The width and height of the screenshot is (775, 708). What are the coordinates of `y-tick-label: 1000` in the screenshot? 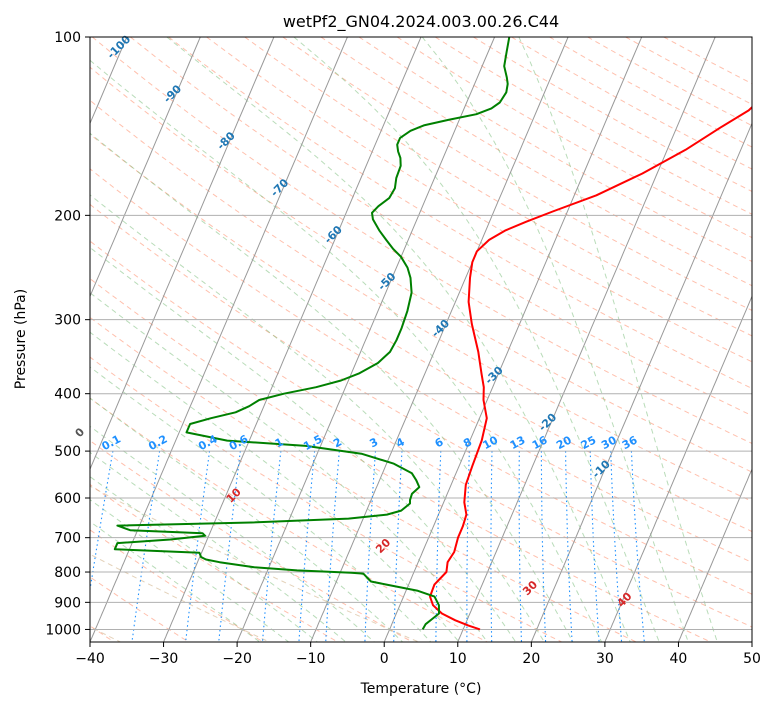 It's located at (63, 630).